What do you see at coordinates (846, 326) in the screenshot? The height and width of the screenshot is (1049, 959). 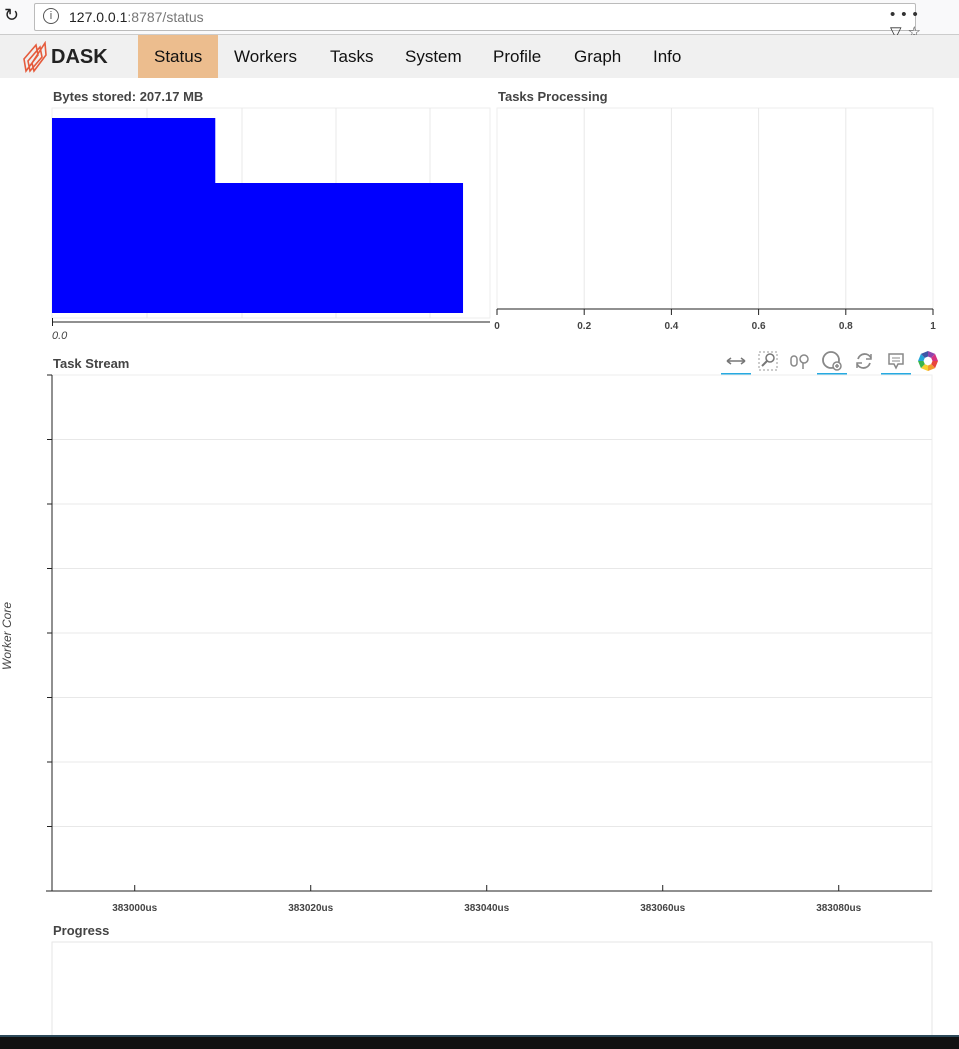 I see `x-tick-label: 0.8` at bounding box center [846, 326].